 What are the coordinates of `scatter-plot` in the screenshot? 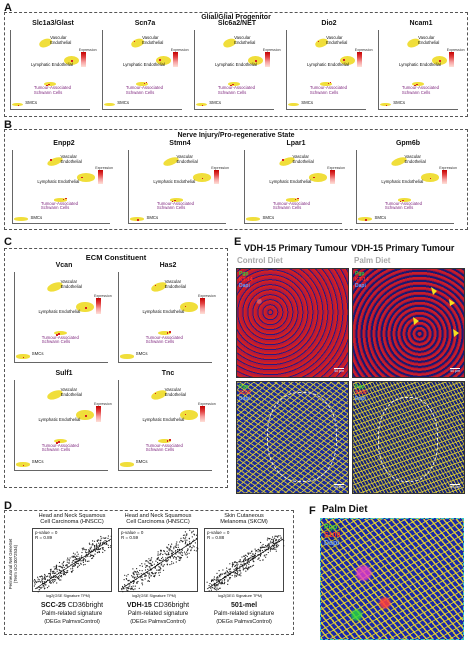 It's located at (244, 560).